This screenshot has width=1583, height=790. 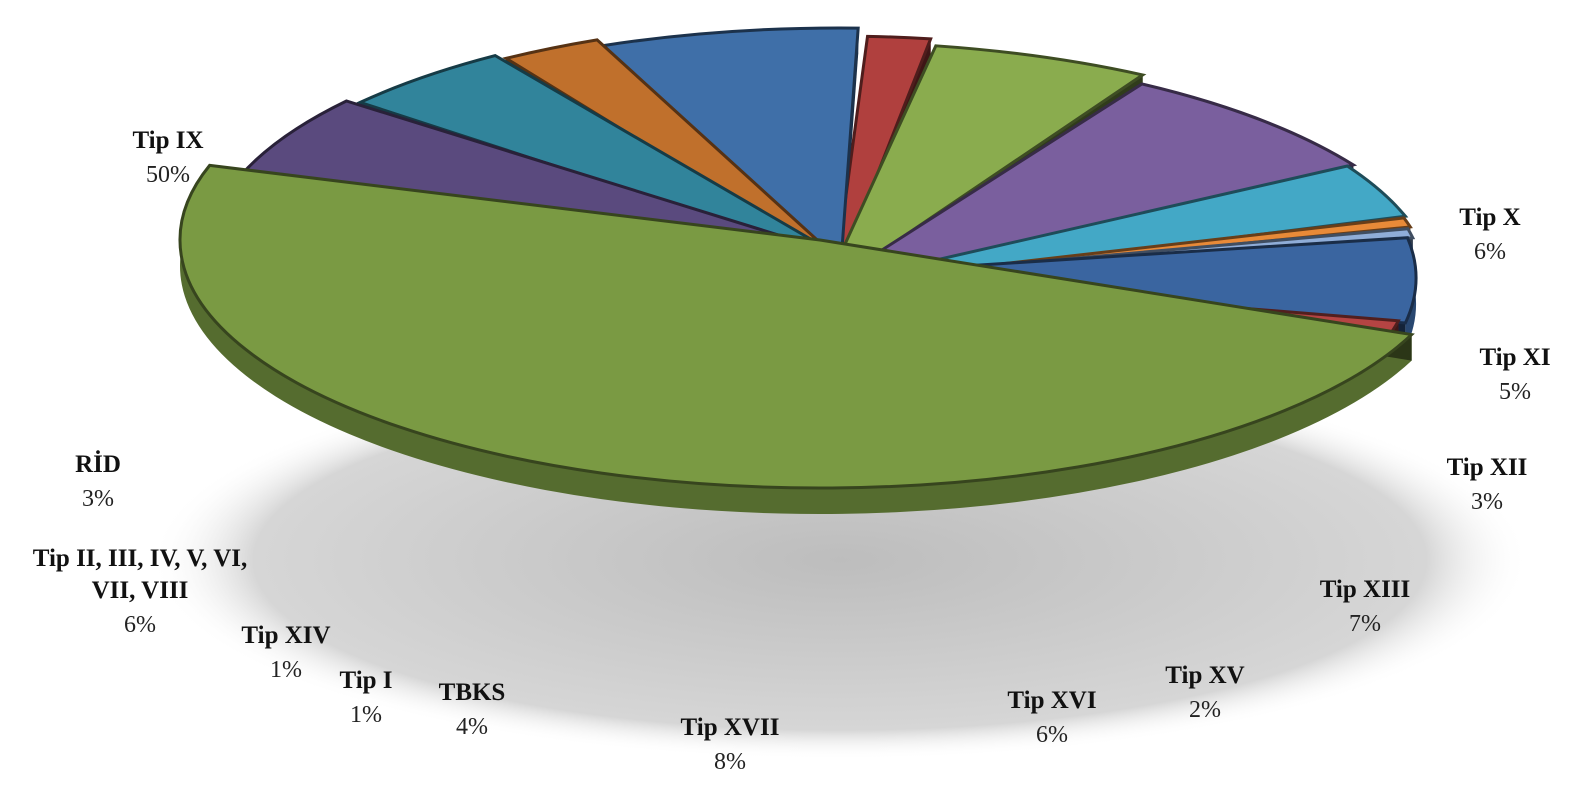 What do you see at coordinates (983, 169) in the screenshot?
I see `slice-tip-xvi` at bounding box center [983, 169].